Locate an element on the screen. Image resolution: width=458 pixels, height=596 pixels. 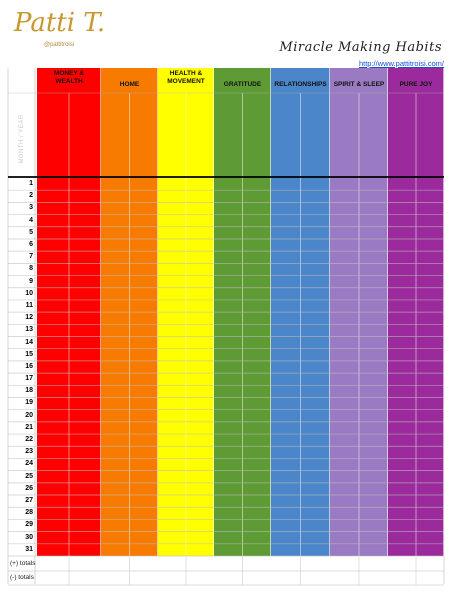
day-number: 28 is located at coordinates (29, 513).